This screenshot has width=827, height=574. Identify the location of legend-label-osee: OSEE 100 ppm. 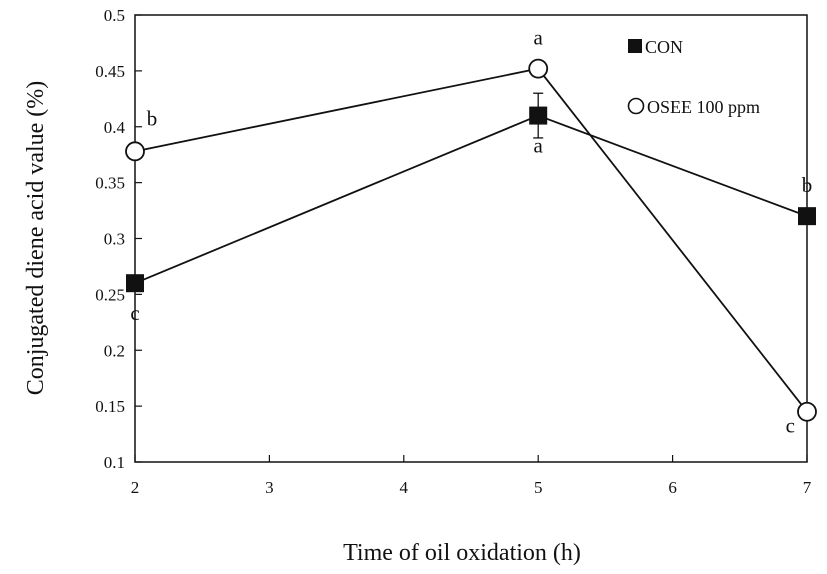
(703, 107).